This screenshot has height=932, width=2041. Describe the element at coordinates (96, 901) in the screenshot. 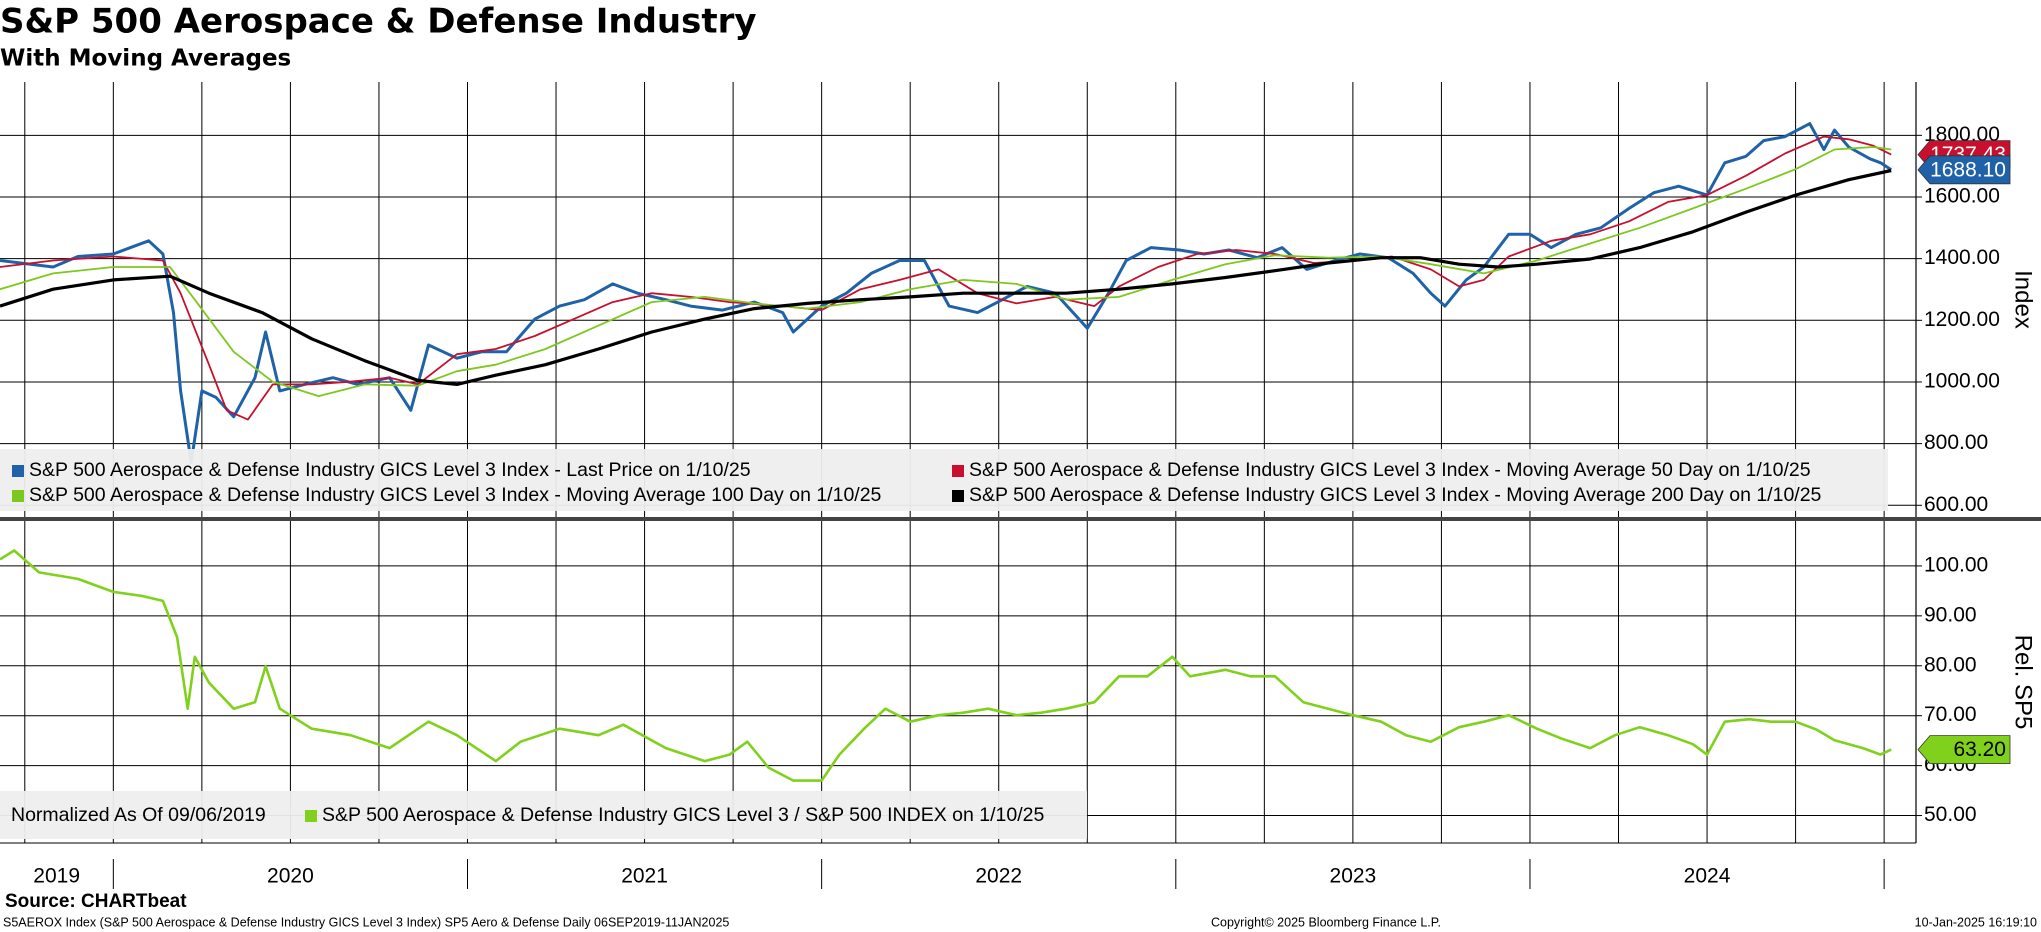

I see `source: Source: CHARTbeat` at that location.